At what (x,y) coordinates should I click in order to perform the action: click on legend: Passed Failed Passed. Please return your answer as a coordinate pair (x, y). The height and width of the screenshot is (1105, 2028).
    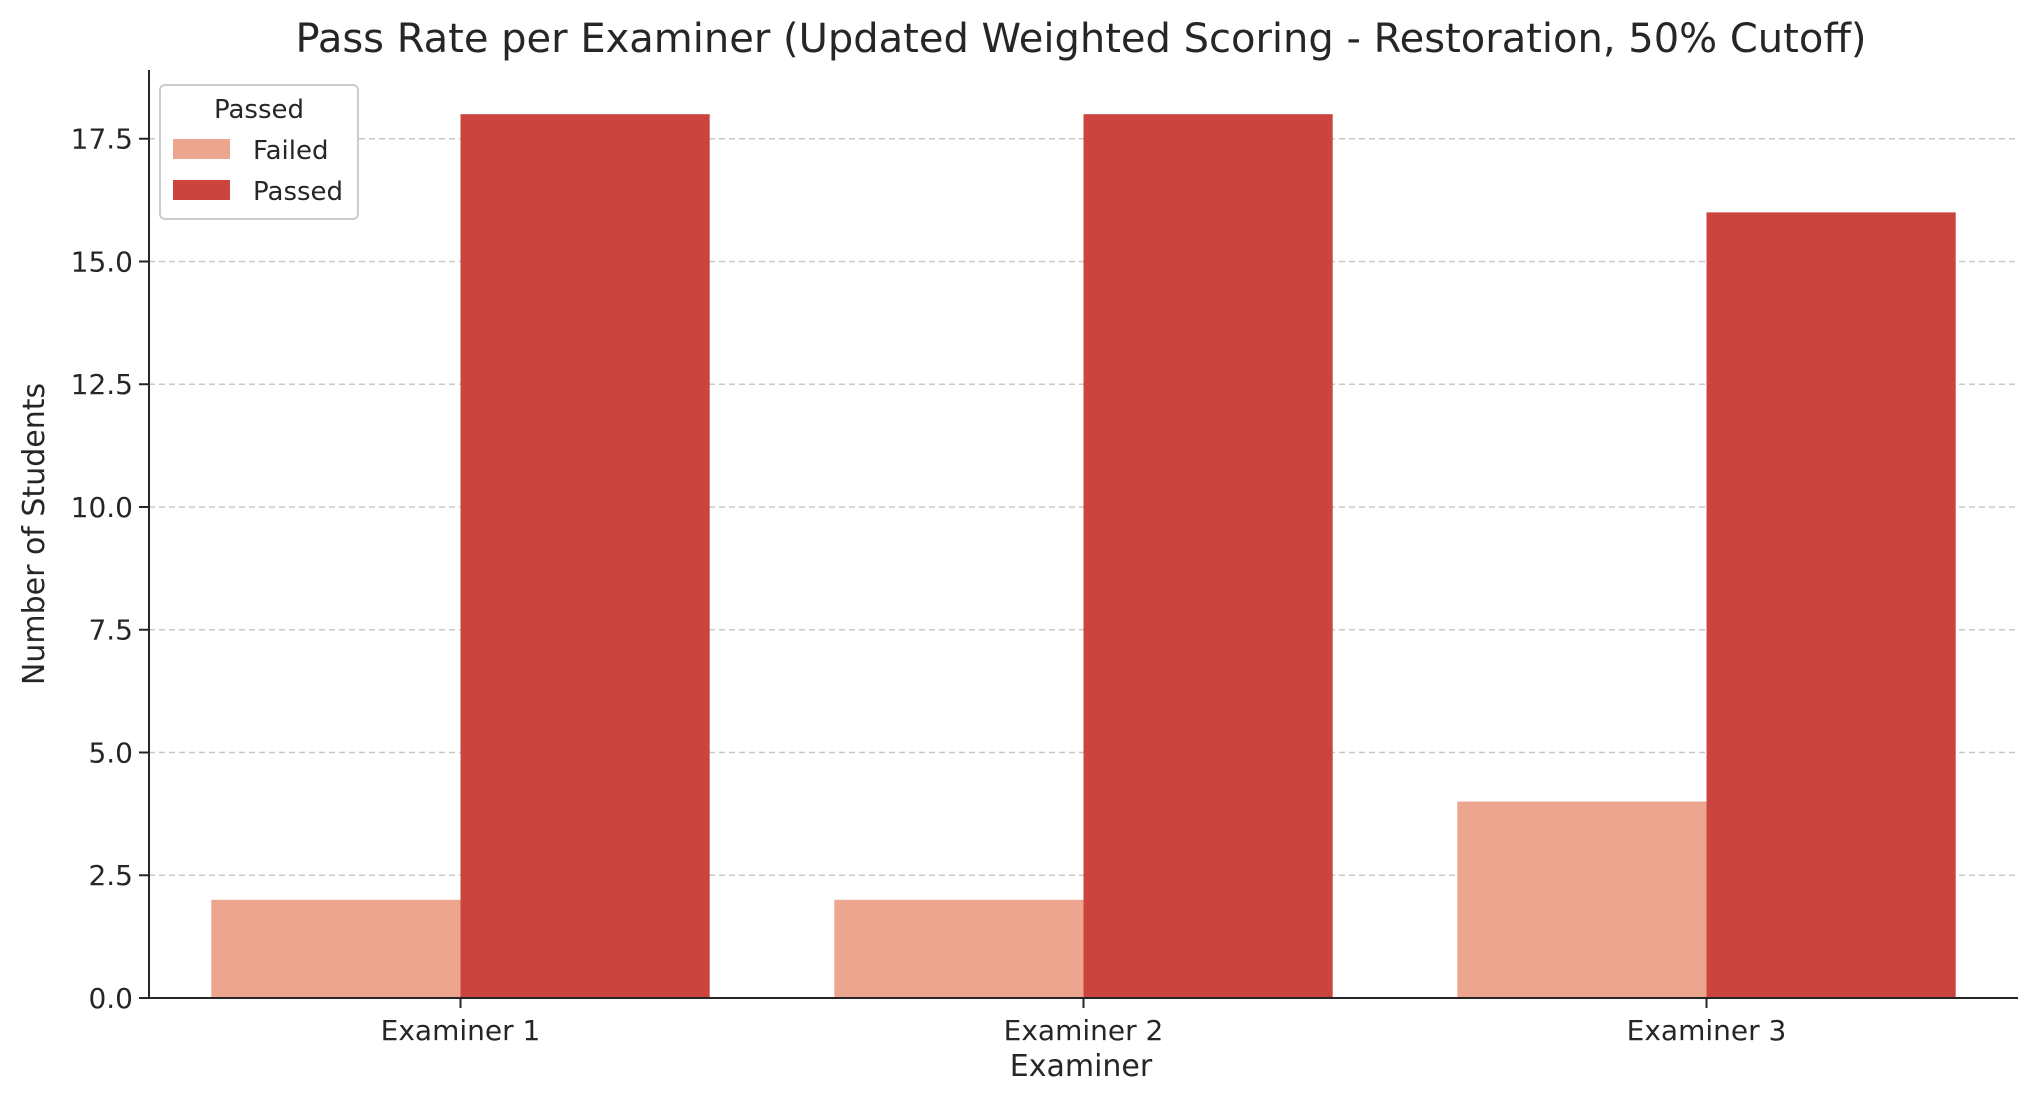
    Looking at the image, I should click on (259, 152).